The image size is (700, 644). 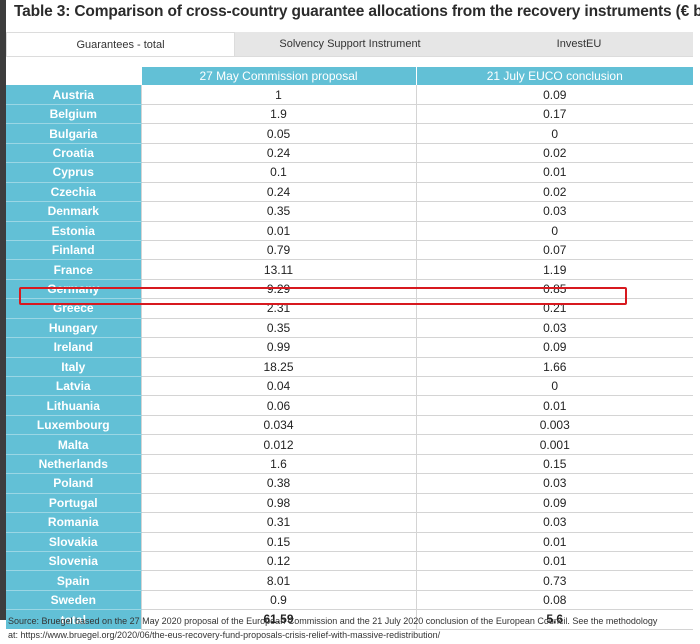 I want to click on row-country-label: Germany, so click(x=73, y=289).